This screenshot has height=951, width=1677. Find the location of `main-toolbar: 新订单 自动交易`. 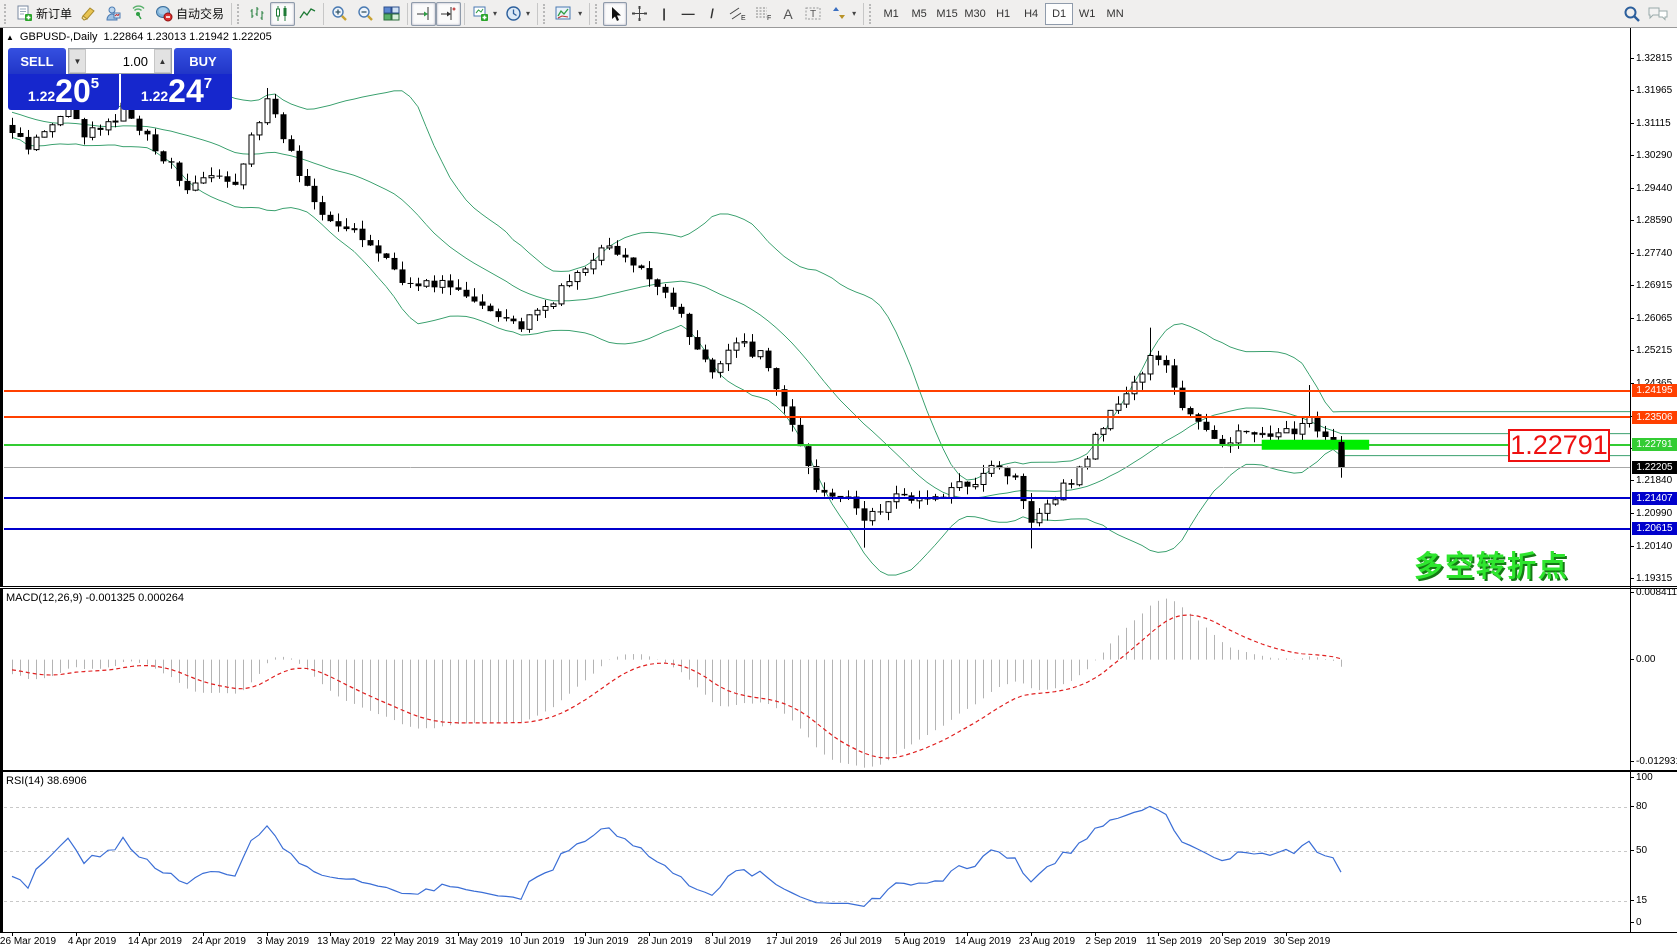

main-toolbar: 新订单 自动交易 is located at coordinates (838, 14).